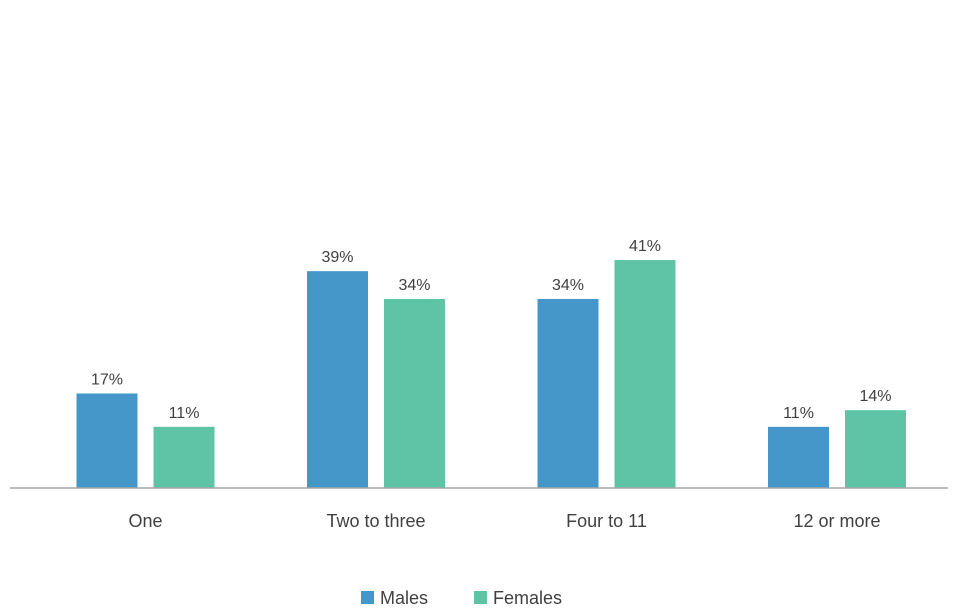 This screenshot has width=958, height=608. I want to click on data-label-females-four-to-11: 41%, so click(645, 246).